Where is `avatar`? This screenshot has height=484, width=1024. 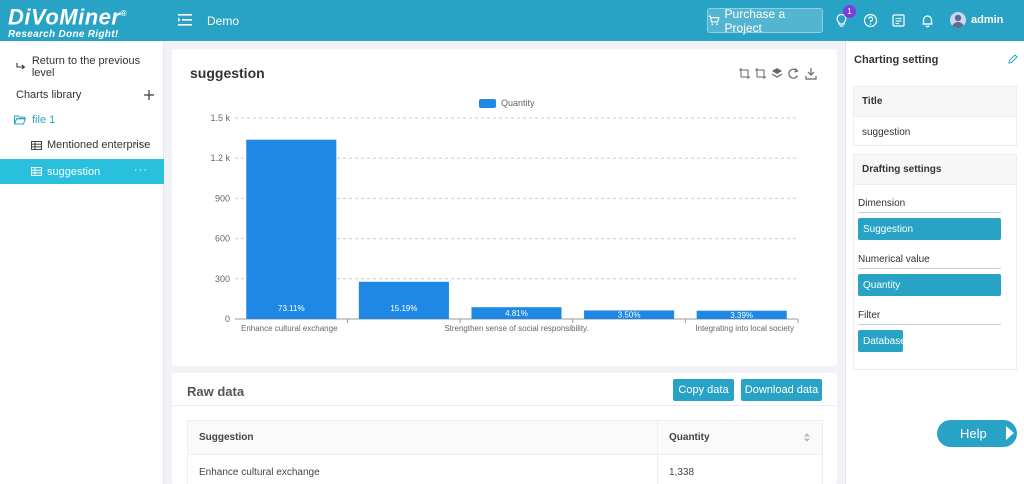
avatar is located at coordinates (958, 20).